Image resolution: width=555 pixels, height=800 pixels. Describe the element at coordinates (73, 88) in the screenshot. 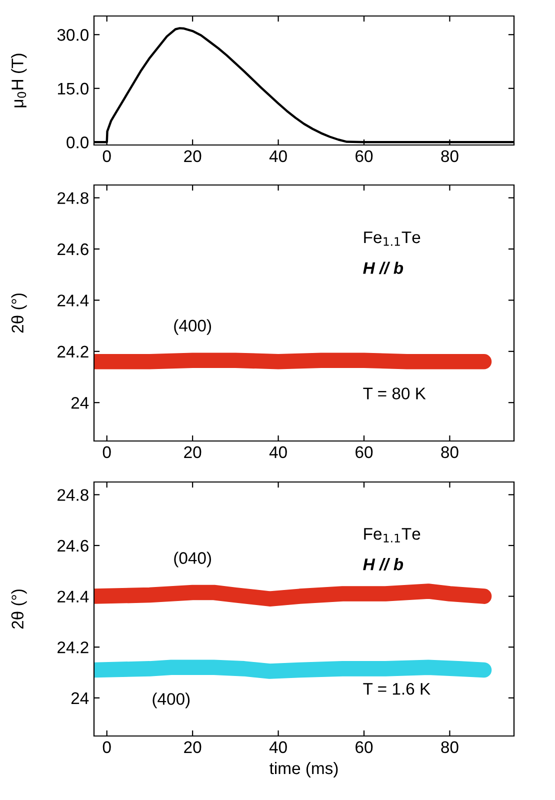

I see `y-tick-label: 15.0` at that location.